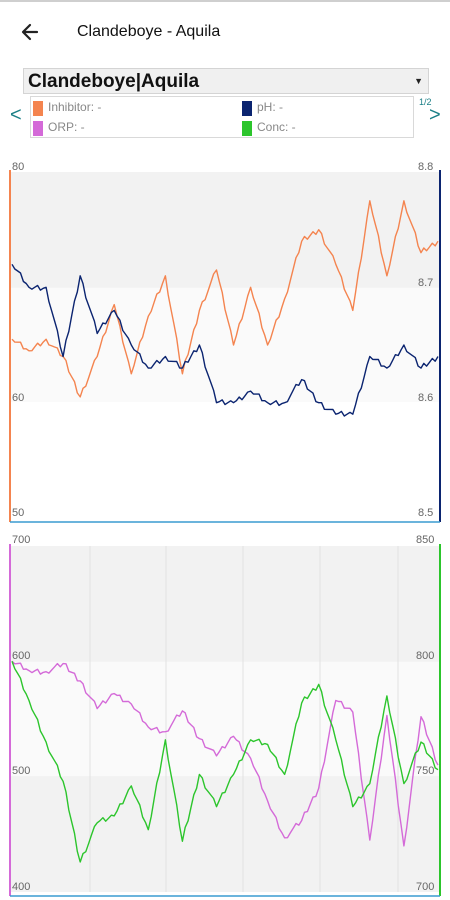 This screenshot has width=450, height=900. I want to click on left-axis-tick: 600, so click(21, 656).